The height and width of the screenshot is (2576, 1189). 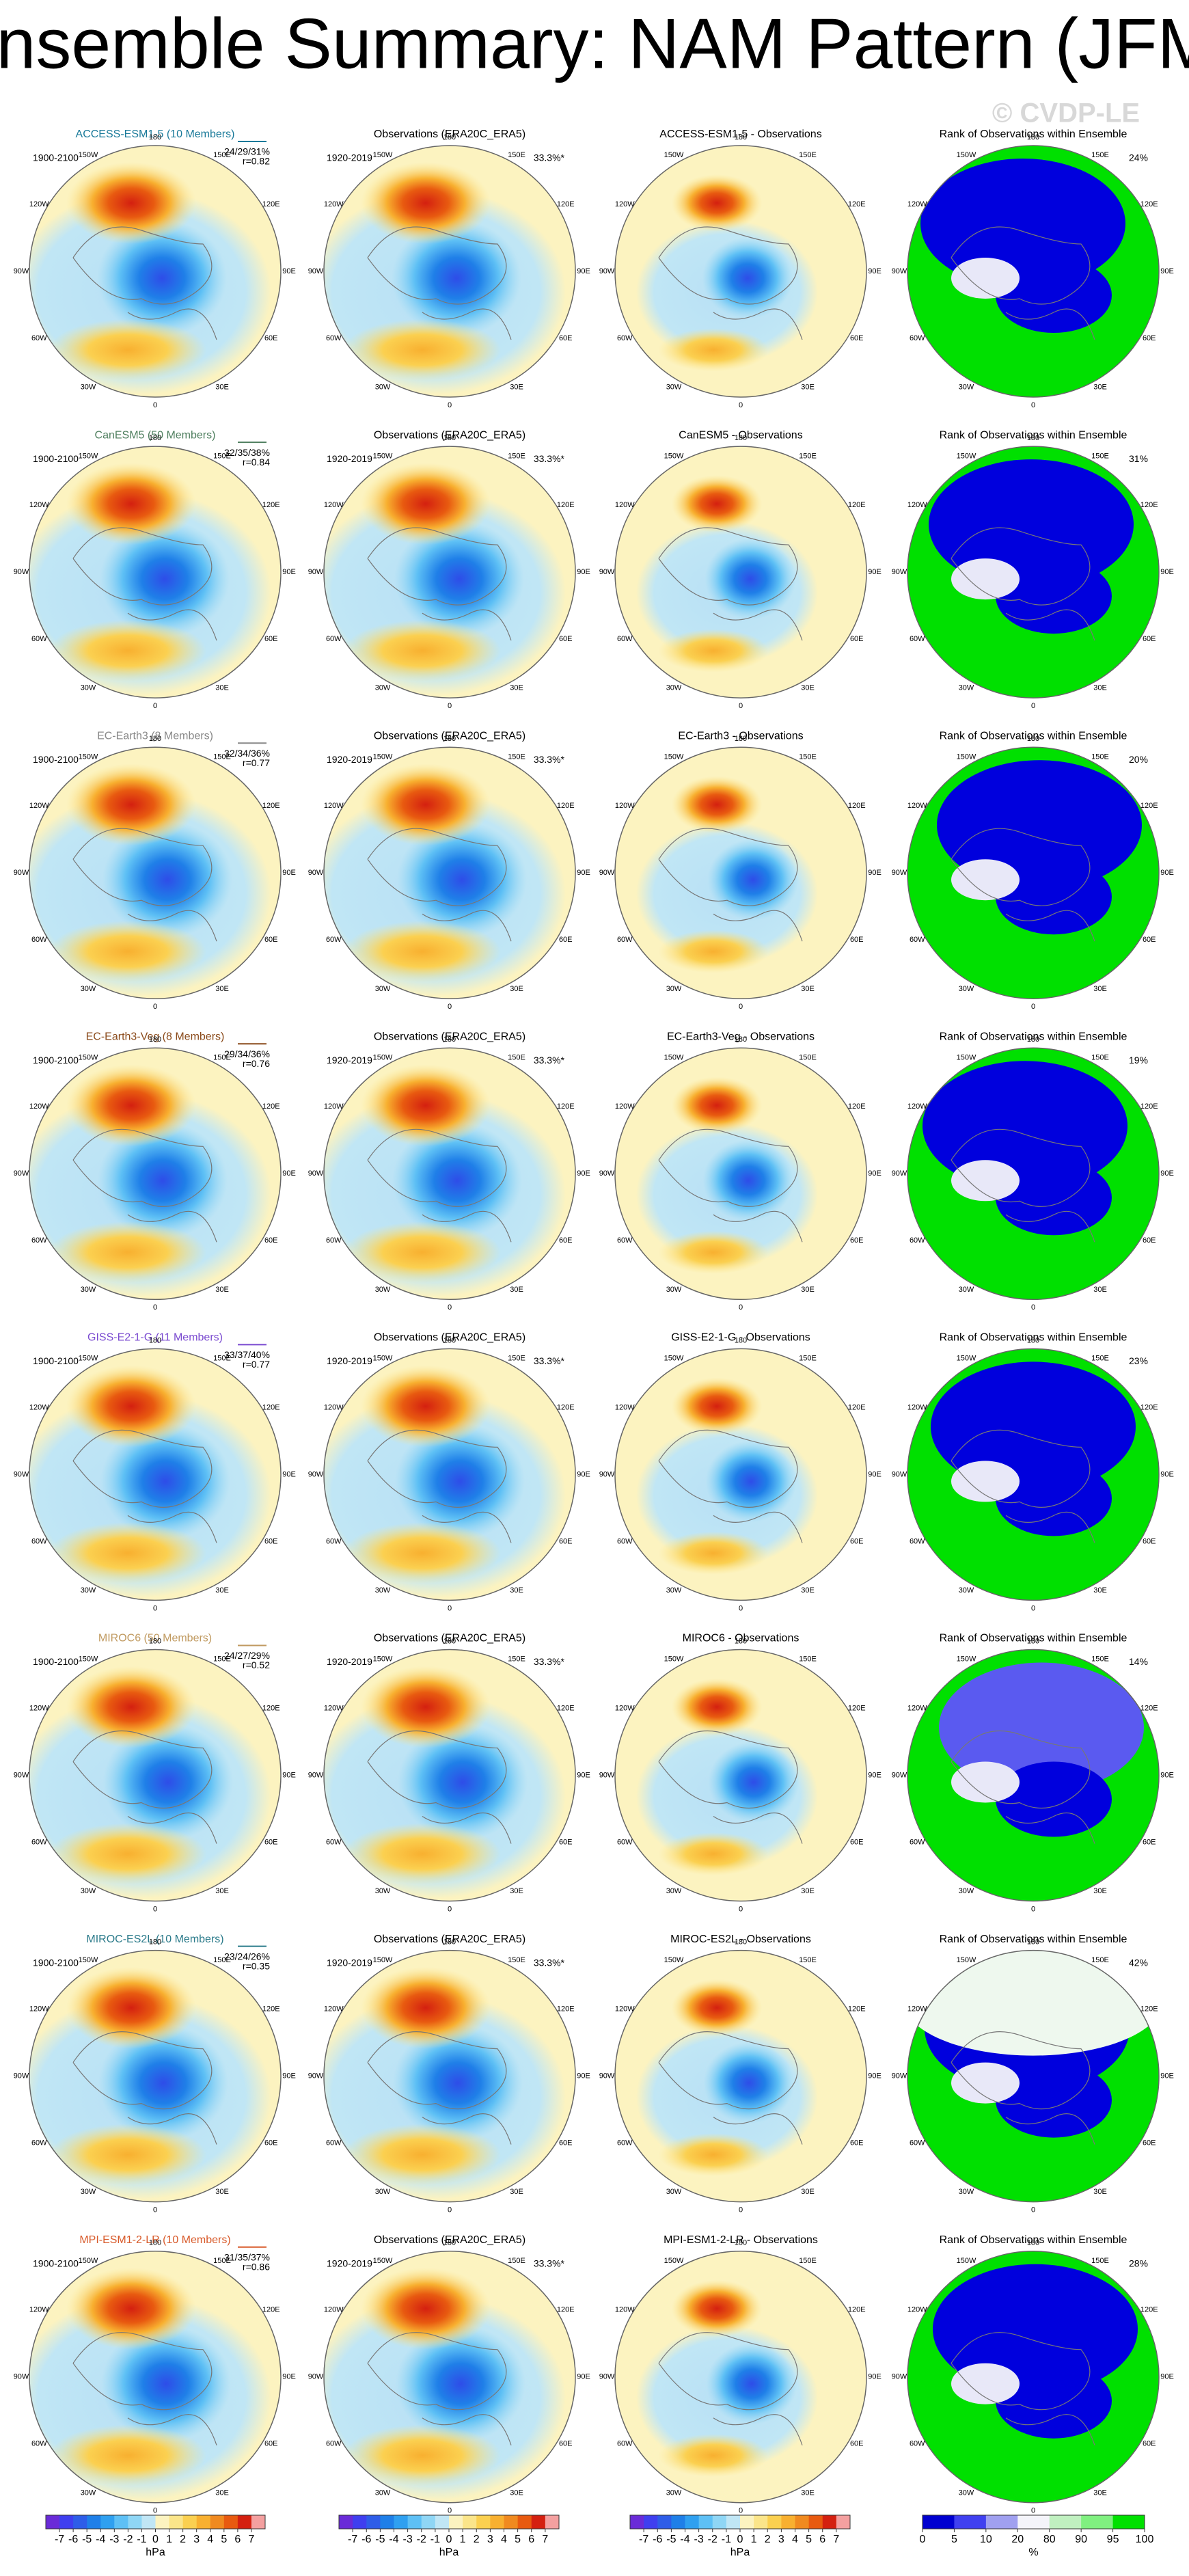 What do you see at coordinates (60, 2540) in the screenshot?
I see `colorbar-label: -7` at bounding box center [60, 2540].